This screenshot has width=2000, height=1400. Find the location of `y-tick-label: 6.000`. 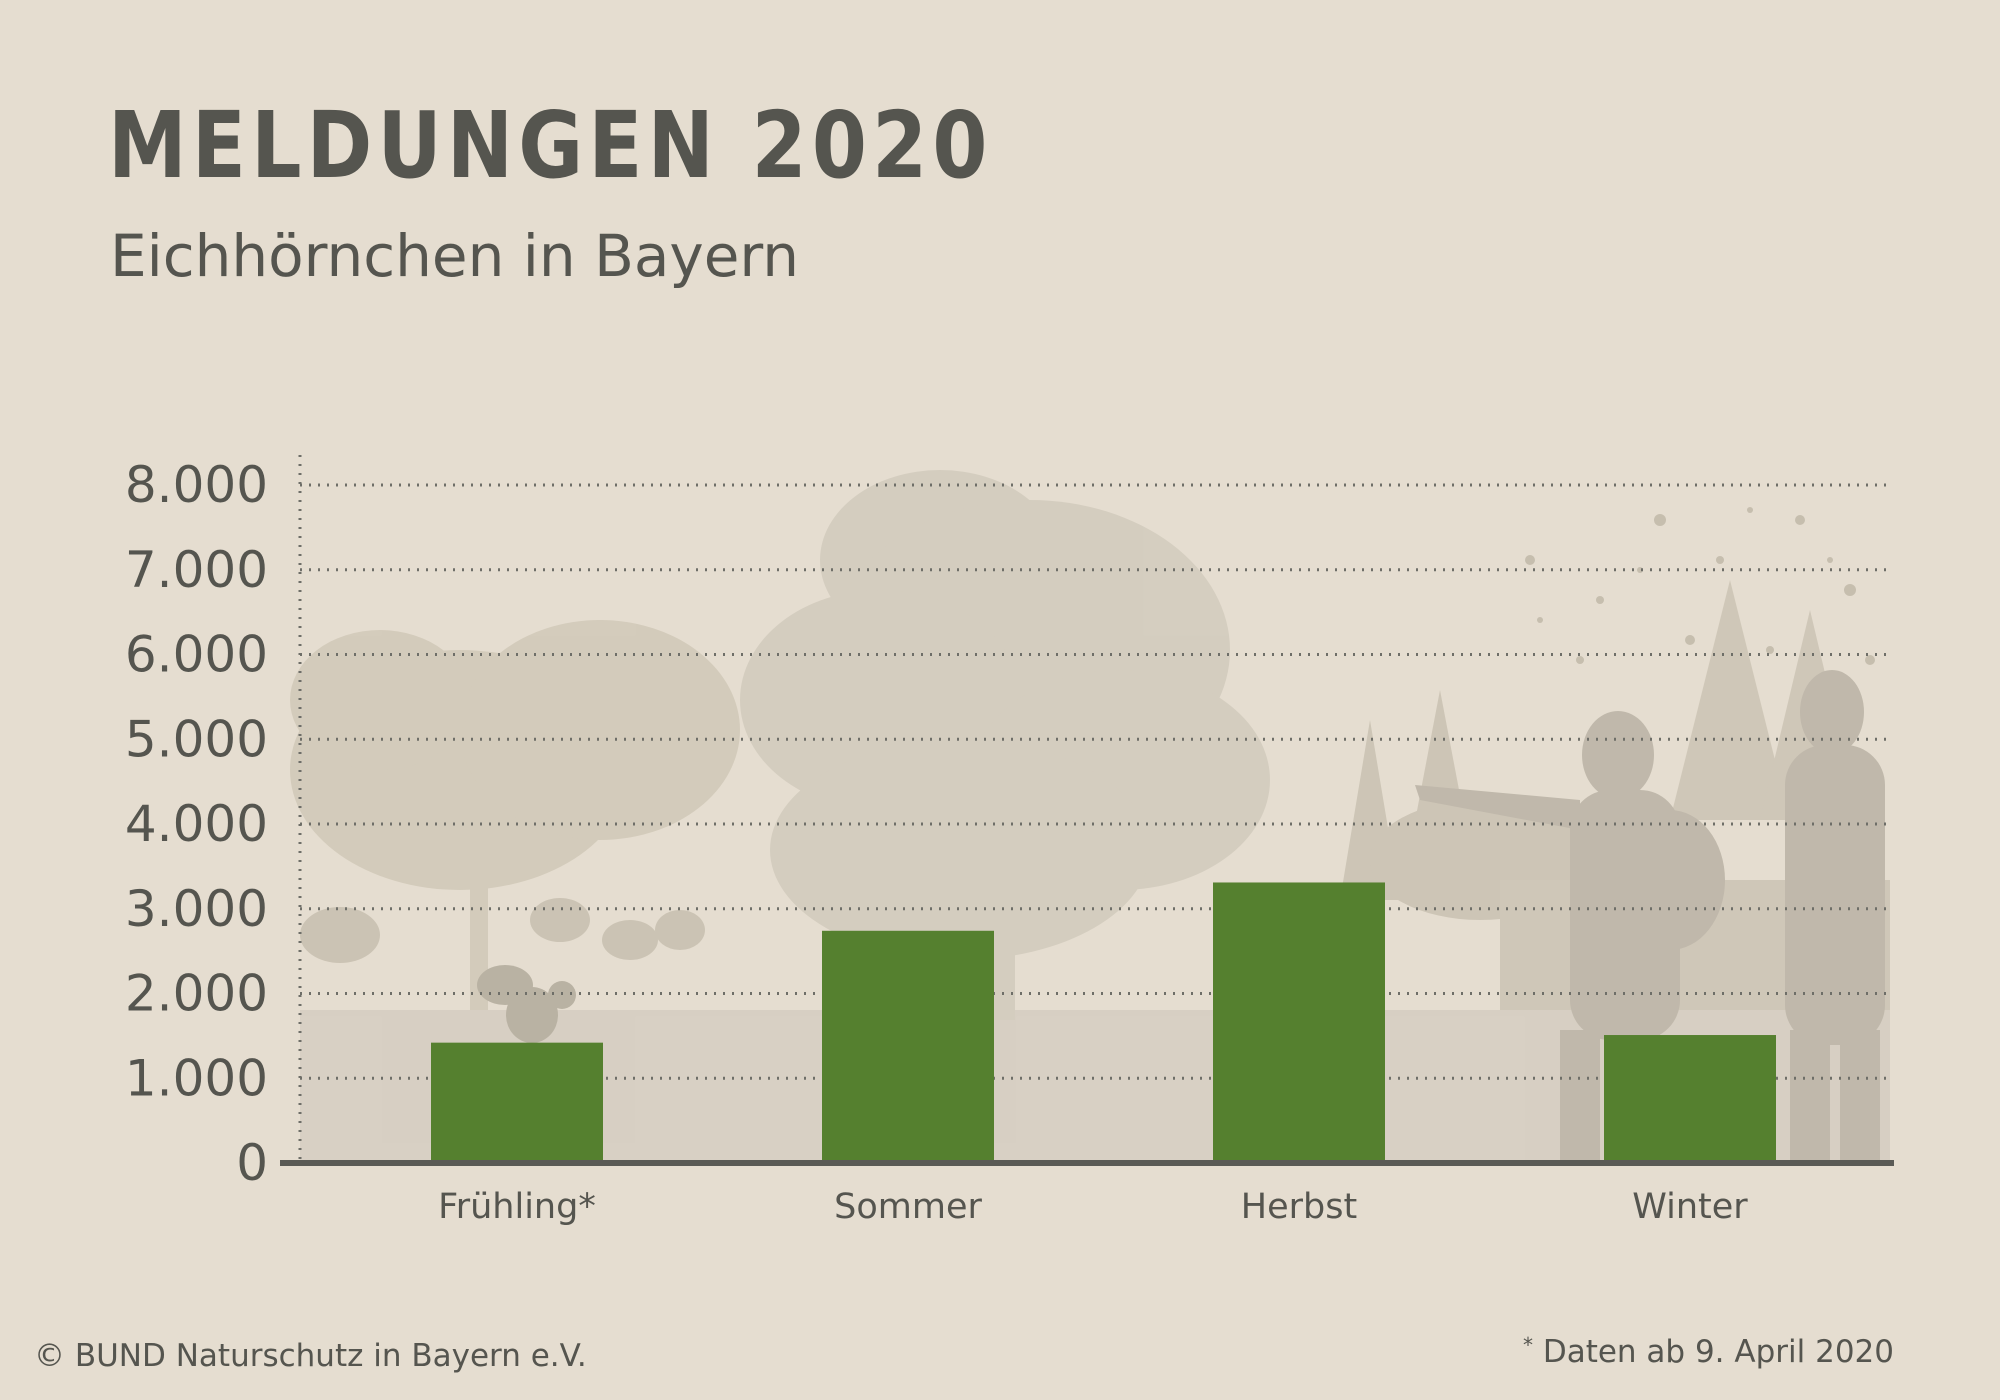

y-tick-label: 6.000 is located at coordinates (196, 655).